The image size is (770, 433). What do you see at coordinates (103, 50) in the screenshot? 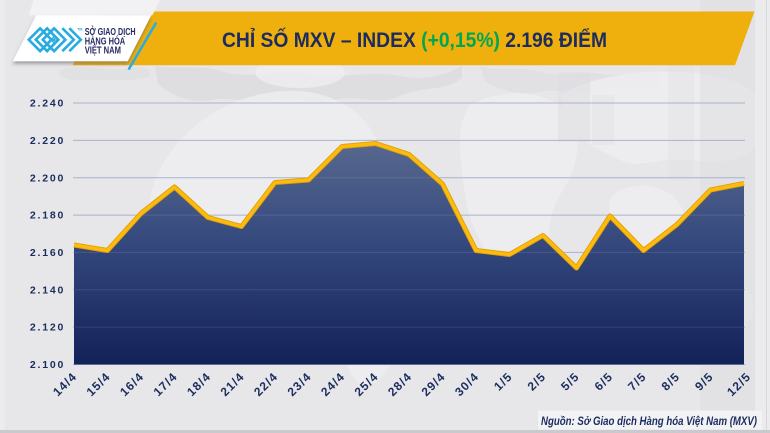
I see `svg-text: VIỆT NAM` at bounding box center [103, 50].